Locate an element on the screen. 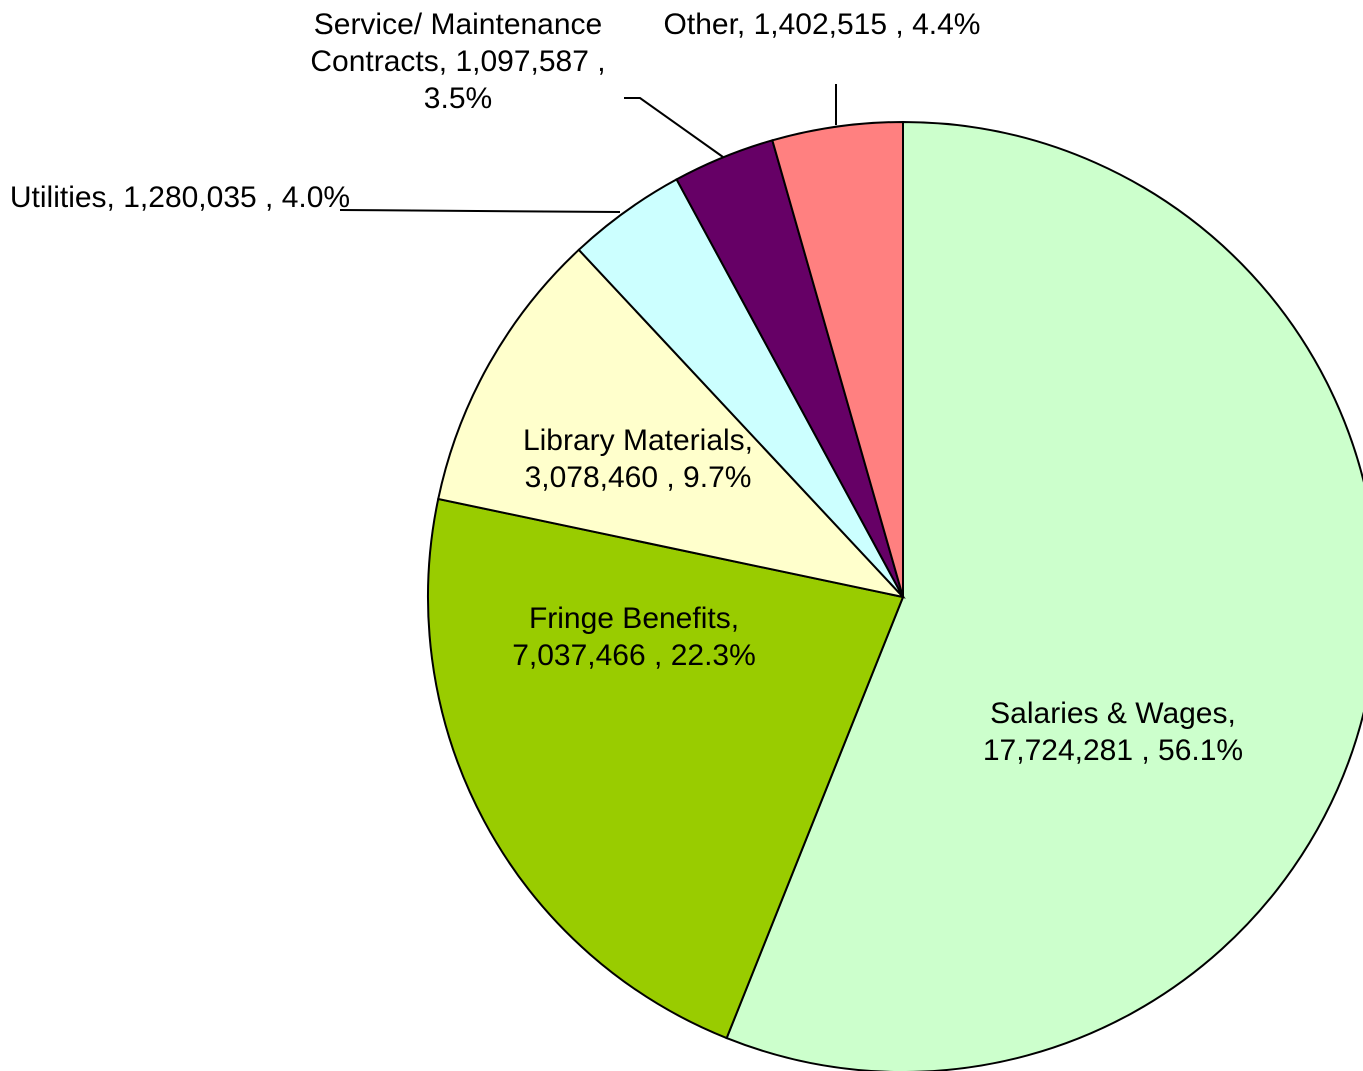 Image resolution: width=1363 pixels, height=1071 pixels. label-category: Other, is located at coordinates (704, 24).